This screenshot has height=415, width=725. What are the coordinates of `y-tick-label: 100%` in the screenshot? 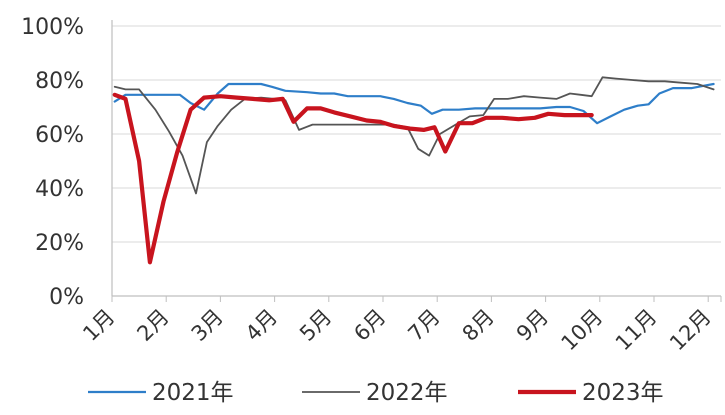 It's located at (52, 27).